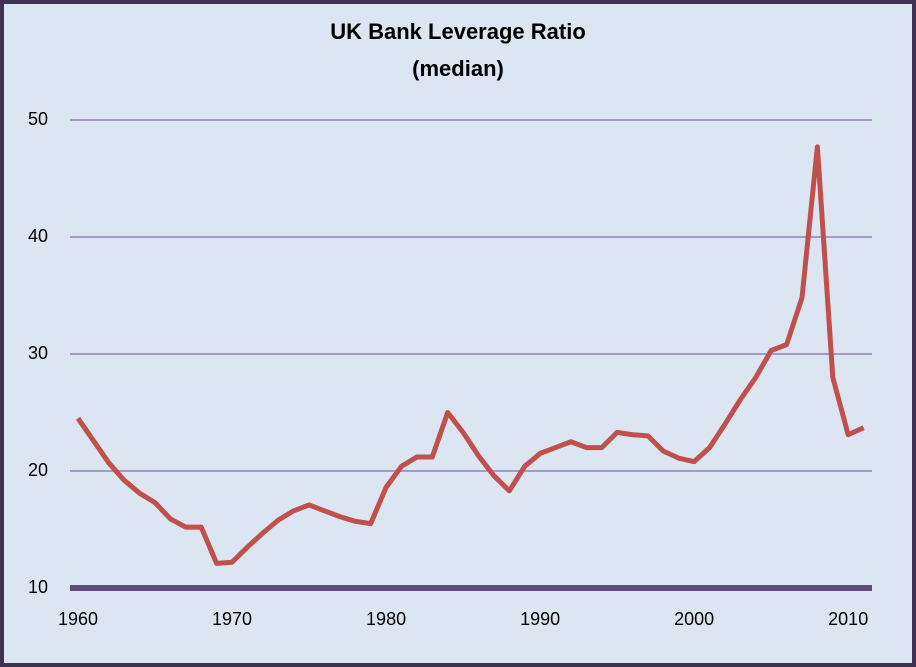 The image size is (916, 667). I want to click on y-tick-label: 20, so click(38, 470).